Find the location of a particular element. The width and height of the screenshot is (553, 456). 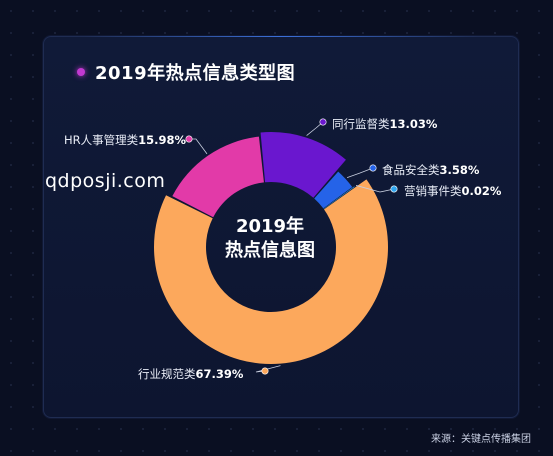

slice-label: 食品安全类3.58% is located at coordinates (430, 170).